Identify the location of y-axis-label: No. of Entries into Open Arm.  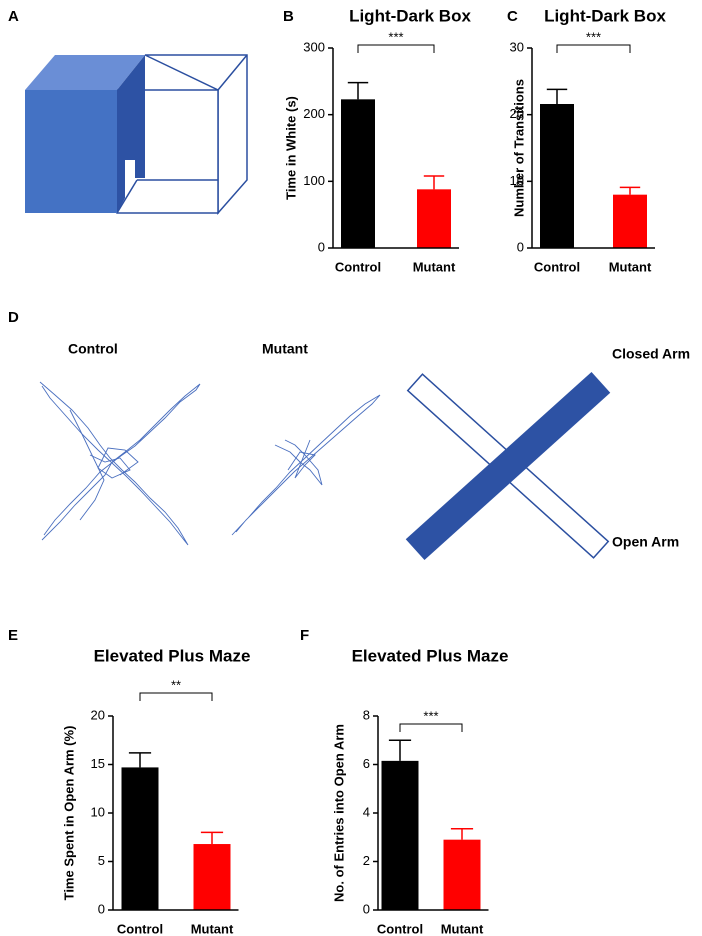
(338, 813).